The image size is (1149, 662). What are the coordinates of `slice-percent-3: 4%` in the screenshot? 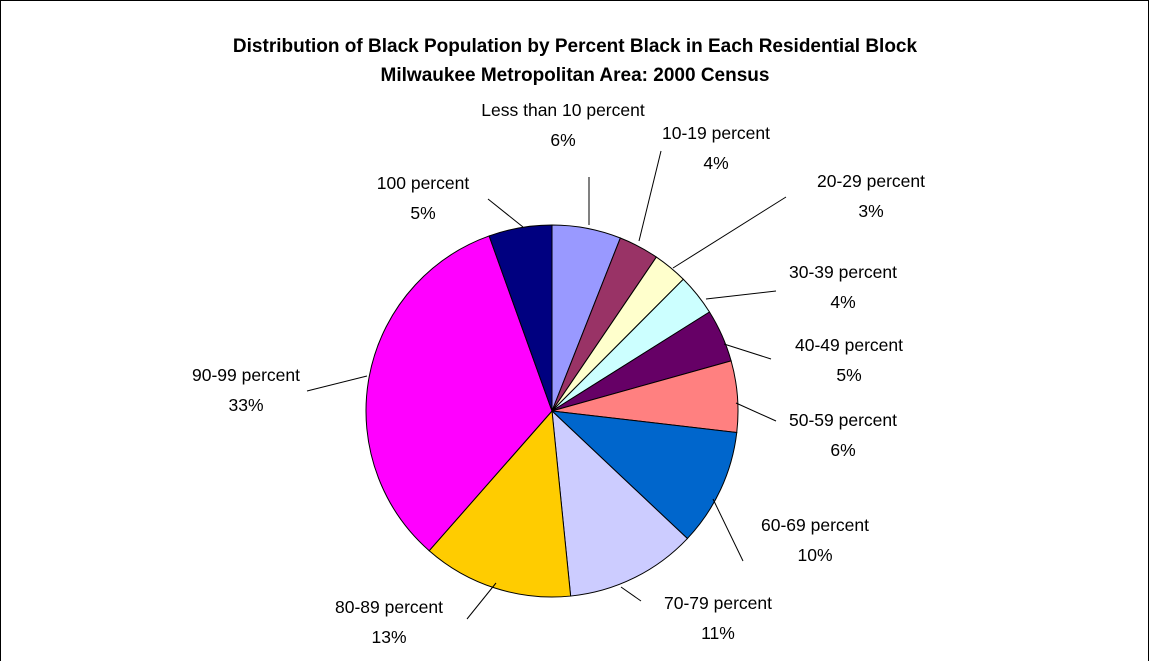 It's located at (842, 302).